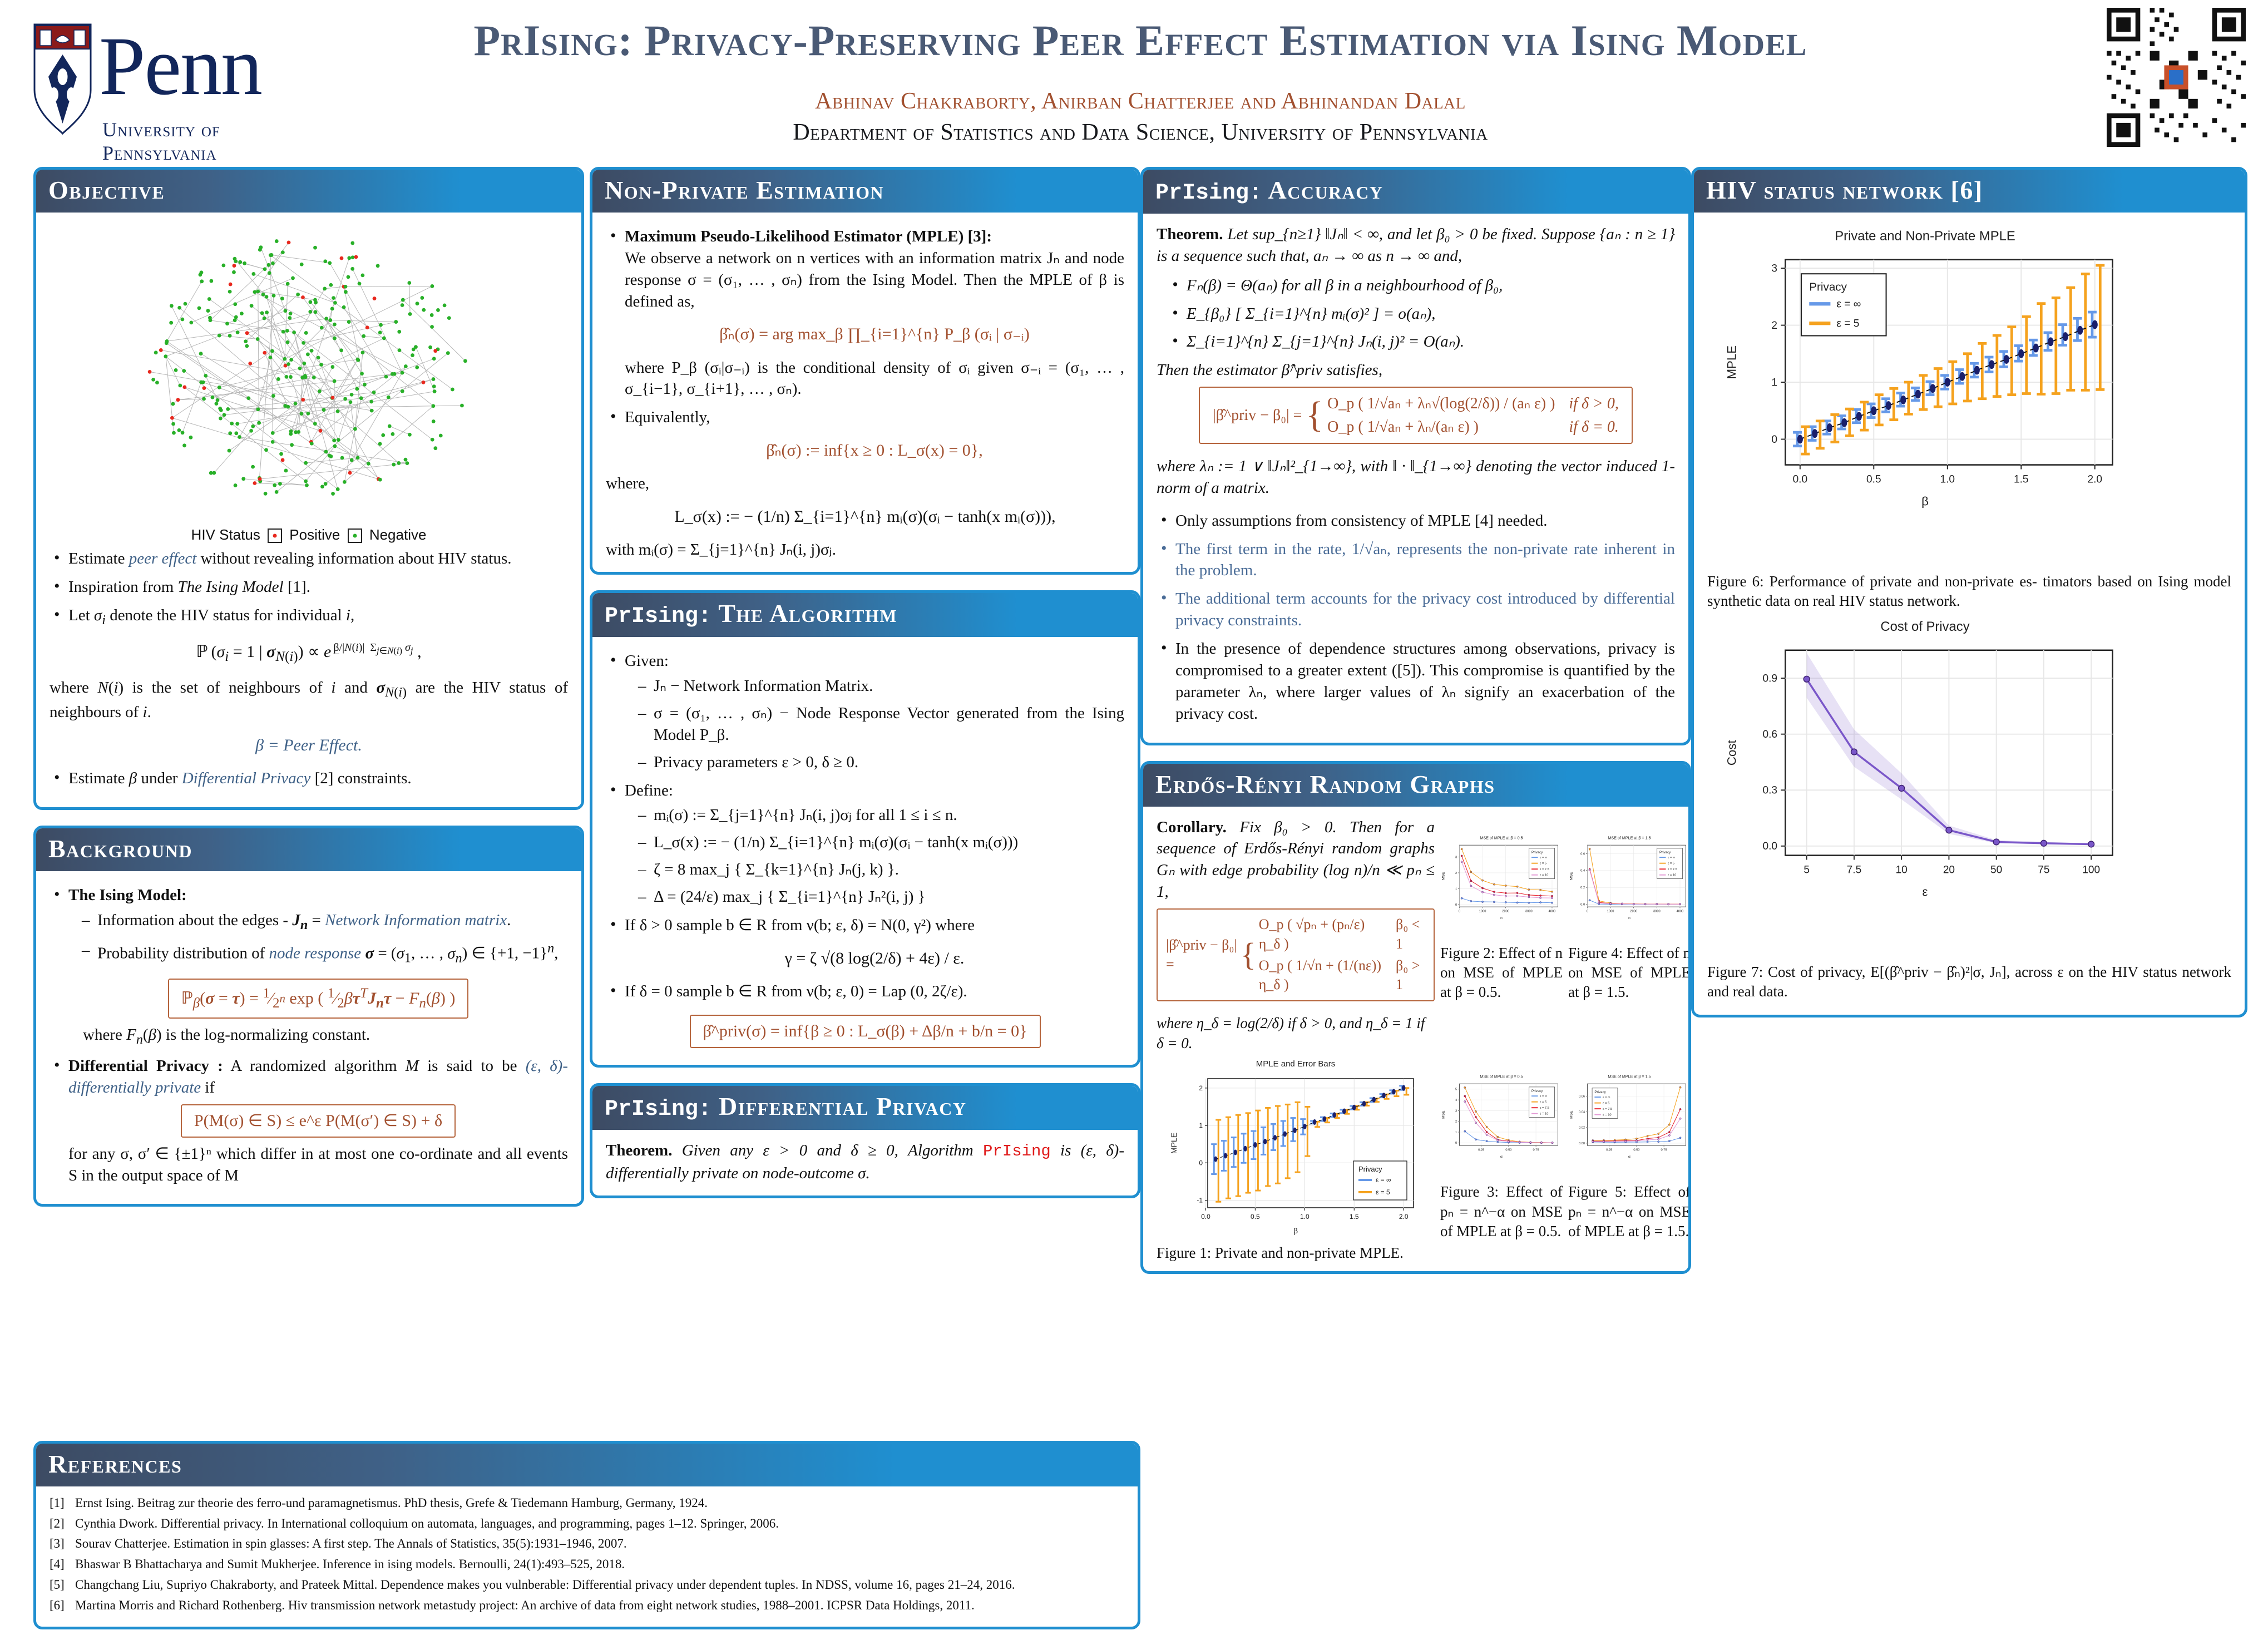 The width and height of the screenshot is (2268, 1645). I want to click on corollary-label: Corollary., so click(1192, 827).